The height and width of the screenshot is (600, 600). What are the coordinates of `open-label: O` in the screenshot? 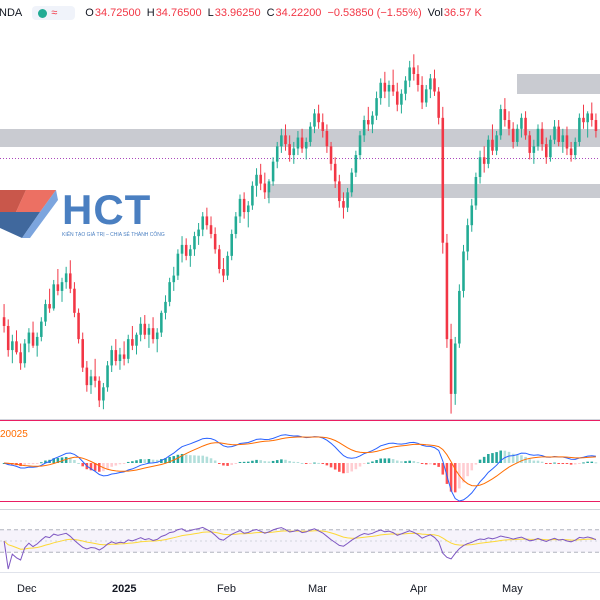 It's located at (89, 13).